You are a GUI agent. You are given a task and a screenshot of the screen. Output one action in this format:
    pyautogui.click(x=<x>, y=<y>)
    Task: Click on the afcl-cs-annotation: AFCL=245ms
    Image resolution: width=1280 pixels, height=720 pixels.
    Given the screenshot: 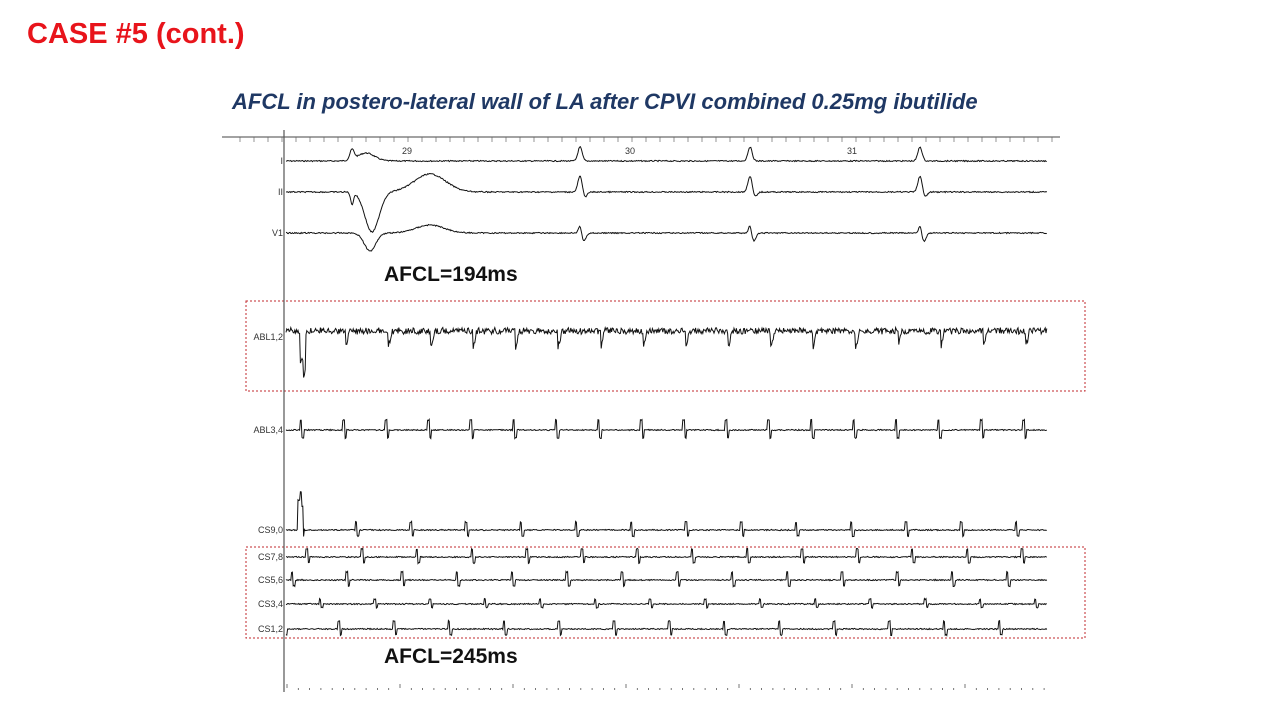 What is the action you would take?
    pyautogui.click(x=451, y=656)
    